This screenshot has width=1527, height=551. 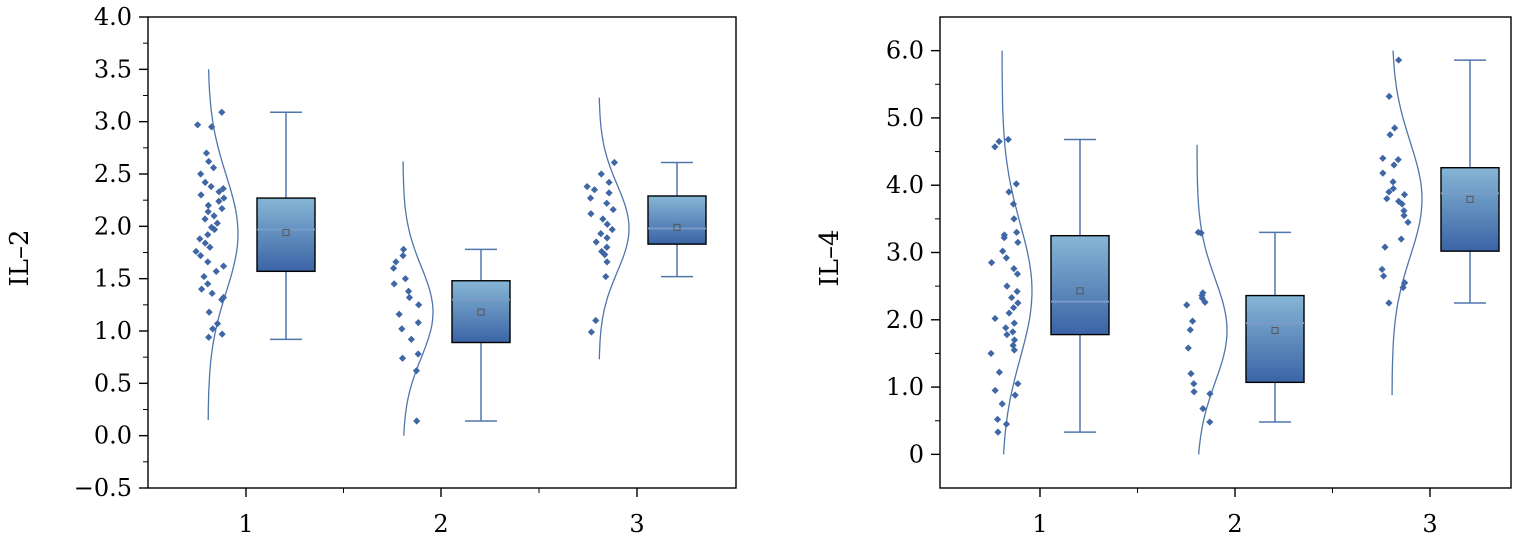 I want to click on y-tick-label: 0.0, so click(x=113, y=436).